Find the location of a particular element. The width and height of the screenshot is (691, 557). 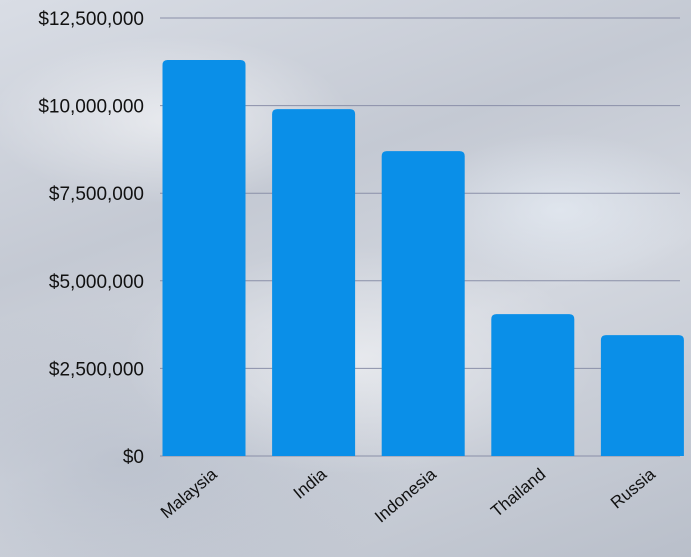

x-category-label: Thailand is located at coordinates (518, 493).